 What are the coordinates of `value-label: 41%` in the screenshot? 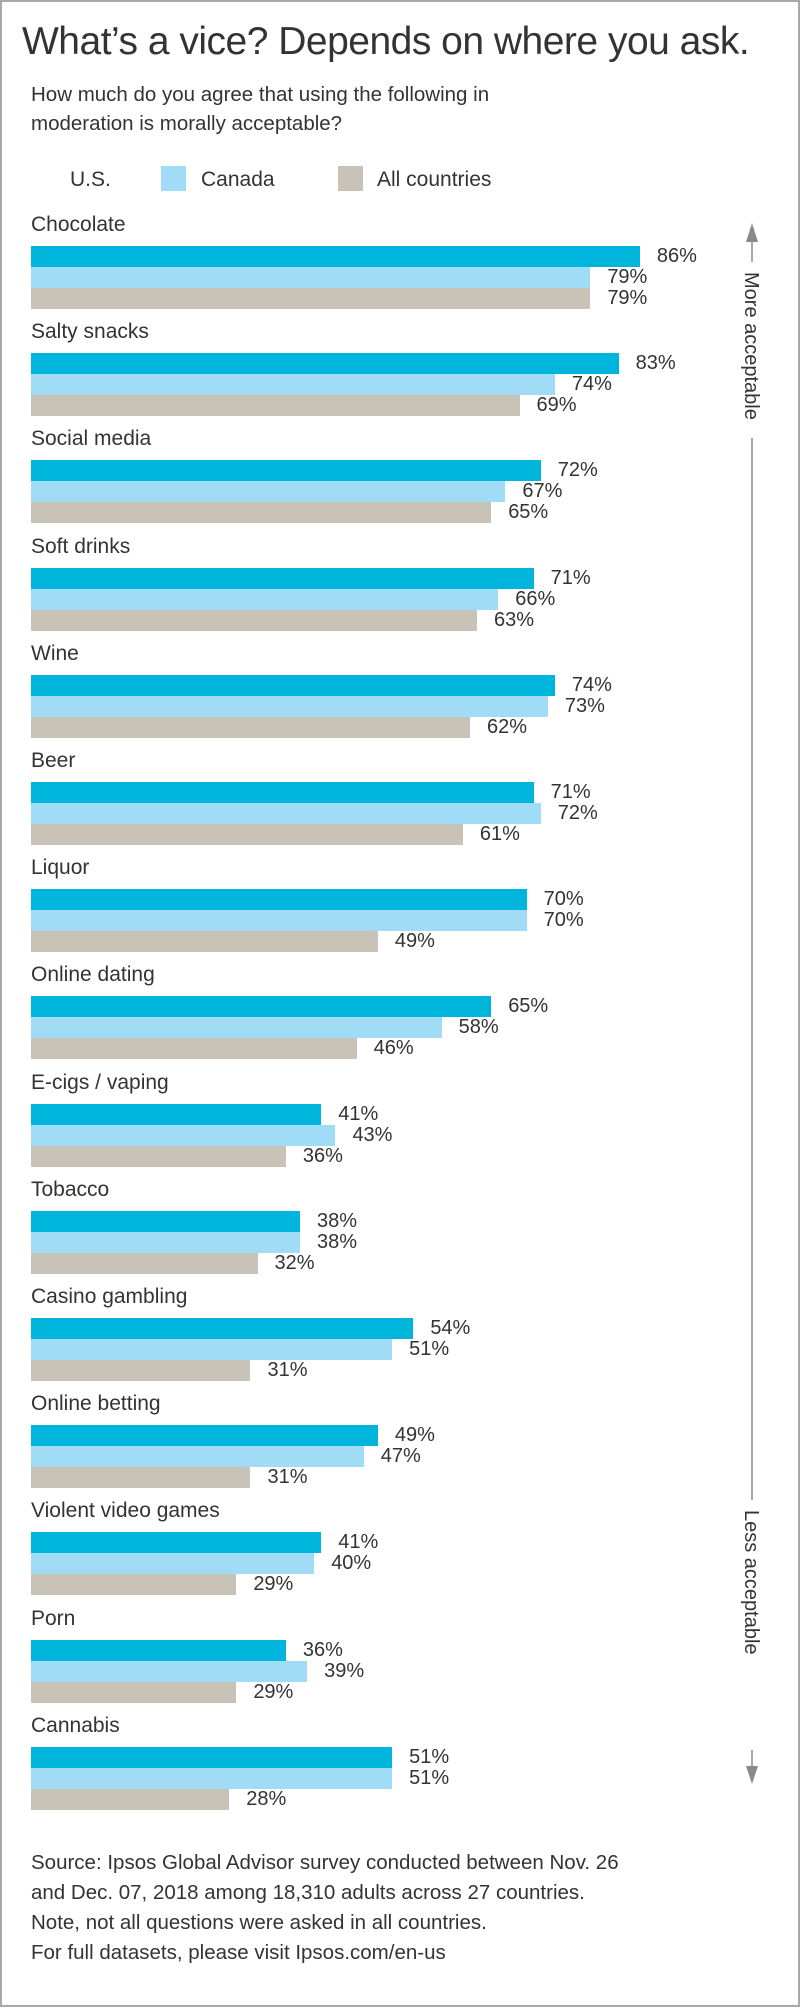 It's located at (358, 1542).